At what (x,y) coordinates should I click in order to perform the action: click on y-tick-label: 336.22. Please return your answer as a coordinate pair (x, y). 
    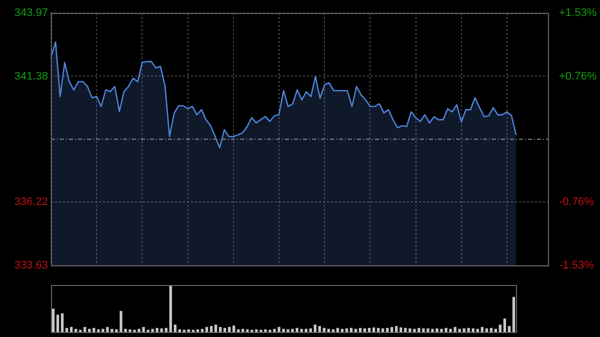
    Looking at the image, I should click on (31, 202).